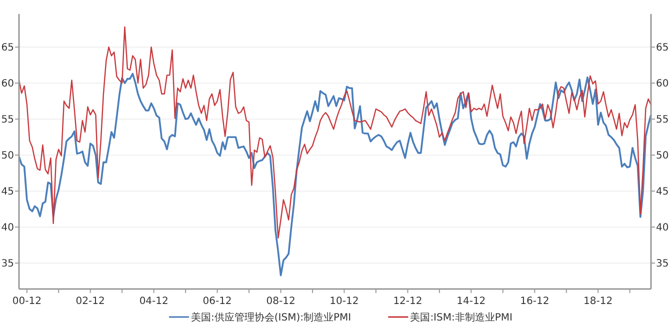 This screenshot has width=672, height=326. What do you see at coordinates (217, 301) in the screenshot?
I see `x-tick-label: 06-12` at bounding box center [217, 301].